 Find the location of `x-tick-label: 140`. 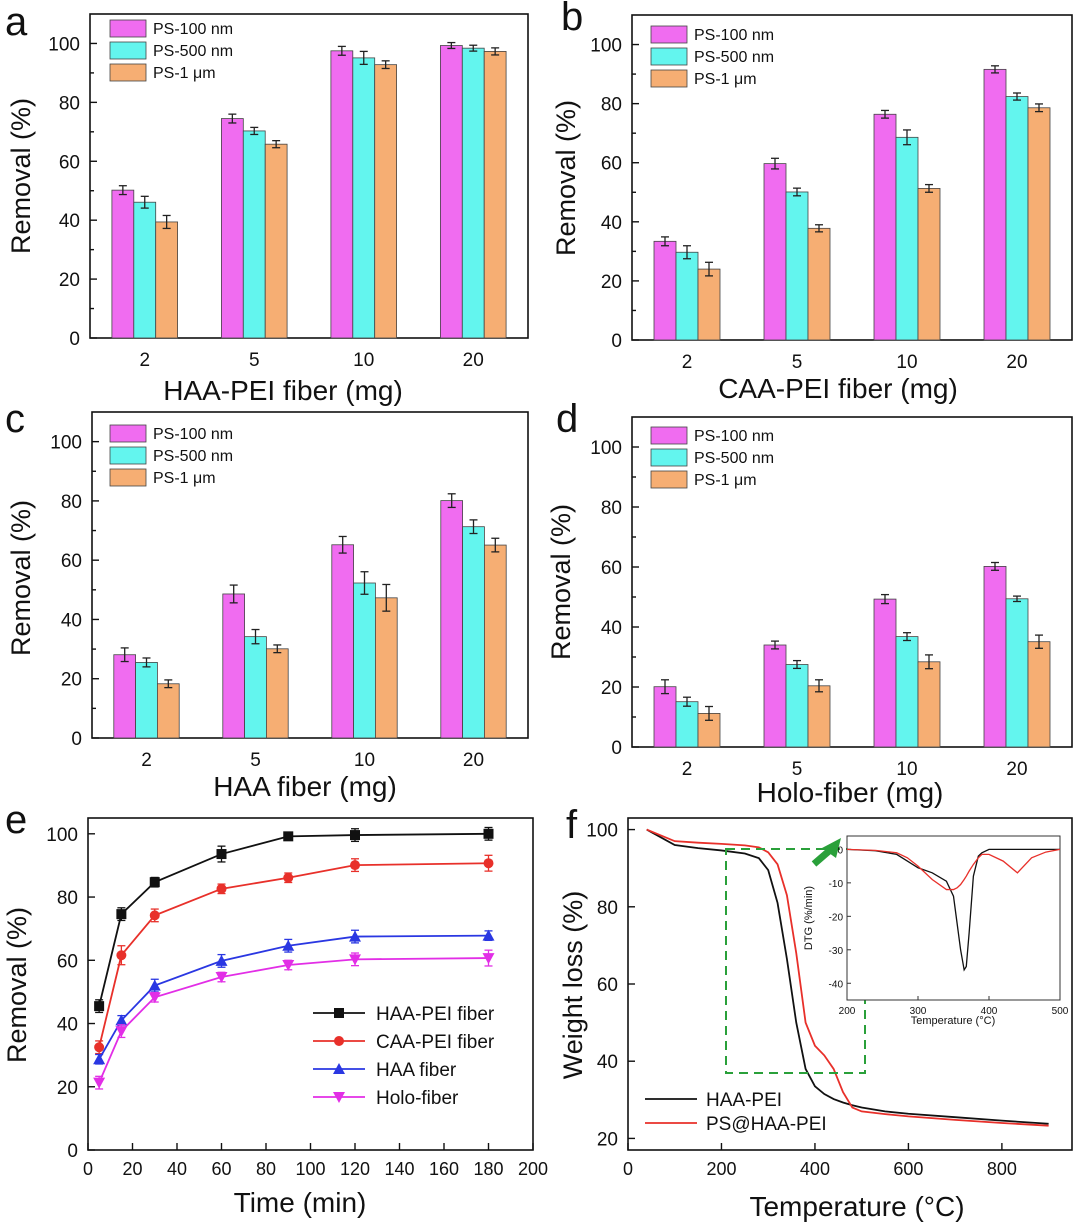

x-tick-label: 140 is located at coordinates (399, 1169).